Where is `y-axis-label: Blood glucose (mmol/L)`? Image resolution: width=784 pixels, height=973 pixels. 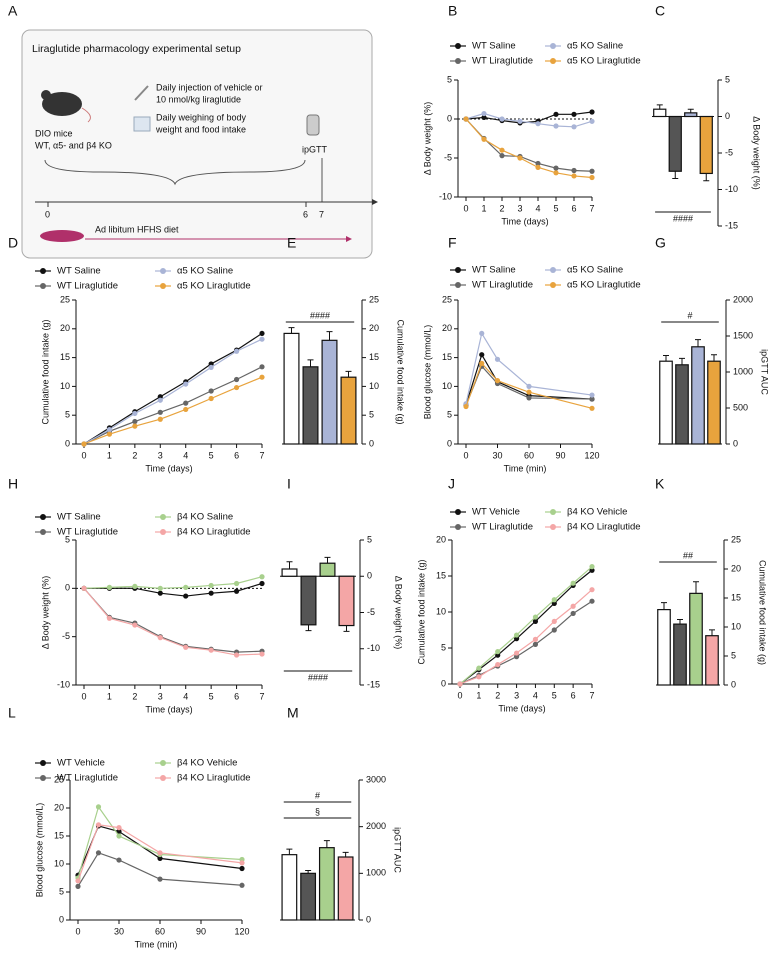 y-axis-label: Blood glucose (mmol/L) is located at coordinates (39, 850).